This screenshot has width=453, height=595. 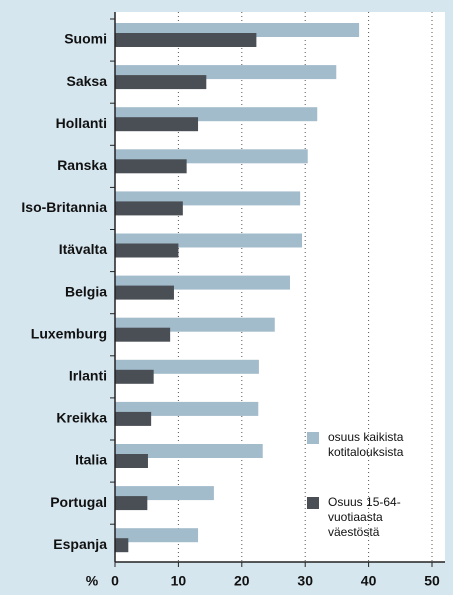 I want to click on legend-label: osuus kaikista kotitalouksista, so click(x=366, y=444).